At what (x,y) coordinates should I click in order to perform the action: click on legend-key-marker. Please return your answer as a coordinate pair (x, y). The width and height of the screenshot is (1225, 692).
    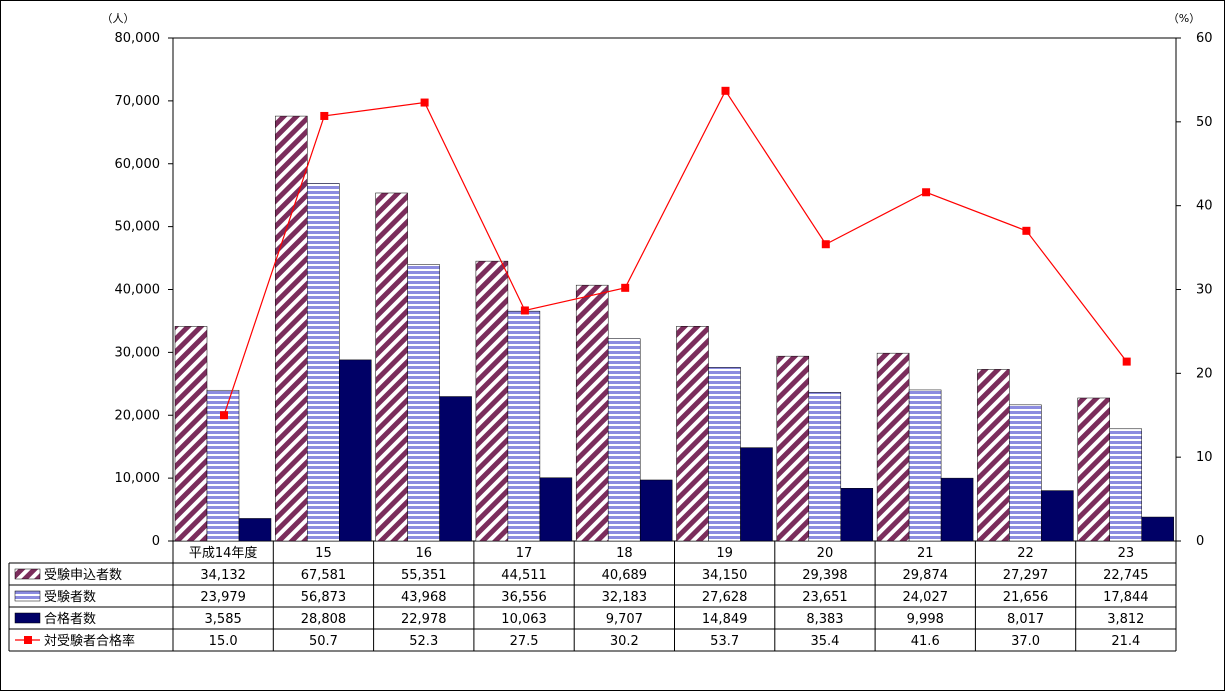
    Looking at the image, I should click on (28, 640).